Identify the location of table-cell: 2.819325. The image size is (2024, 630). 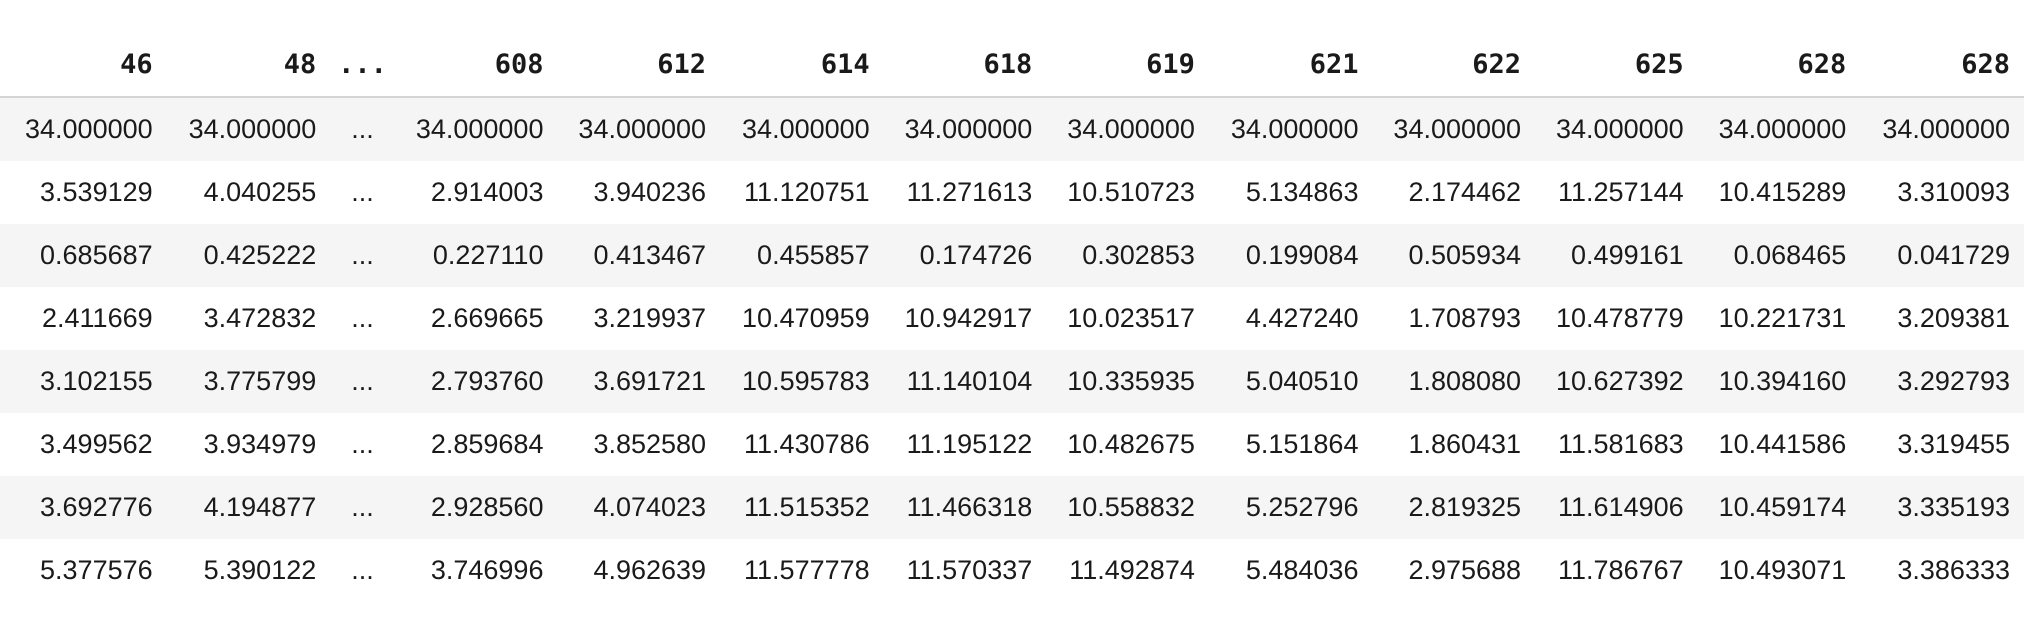
(1465, 507).